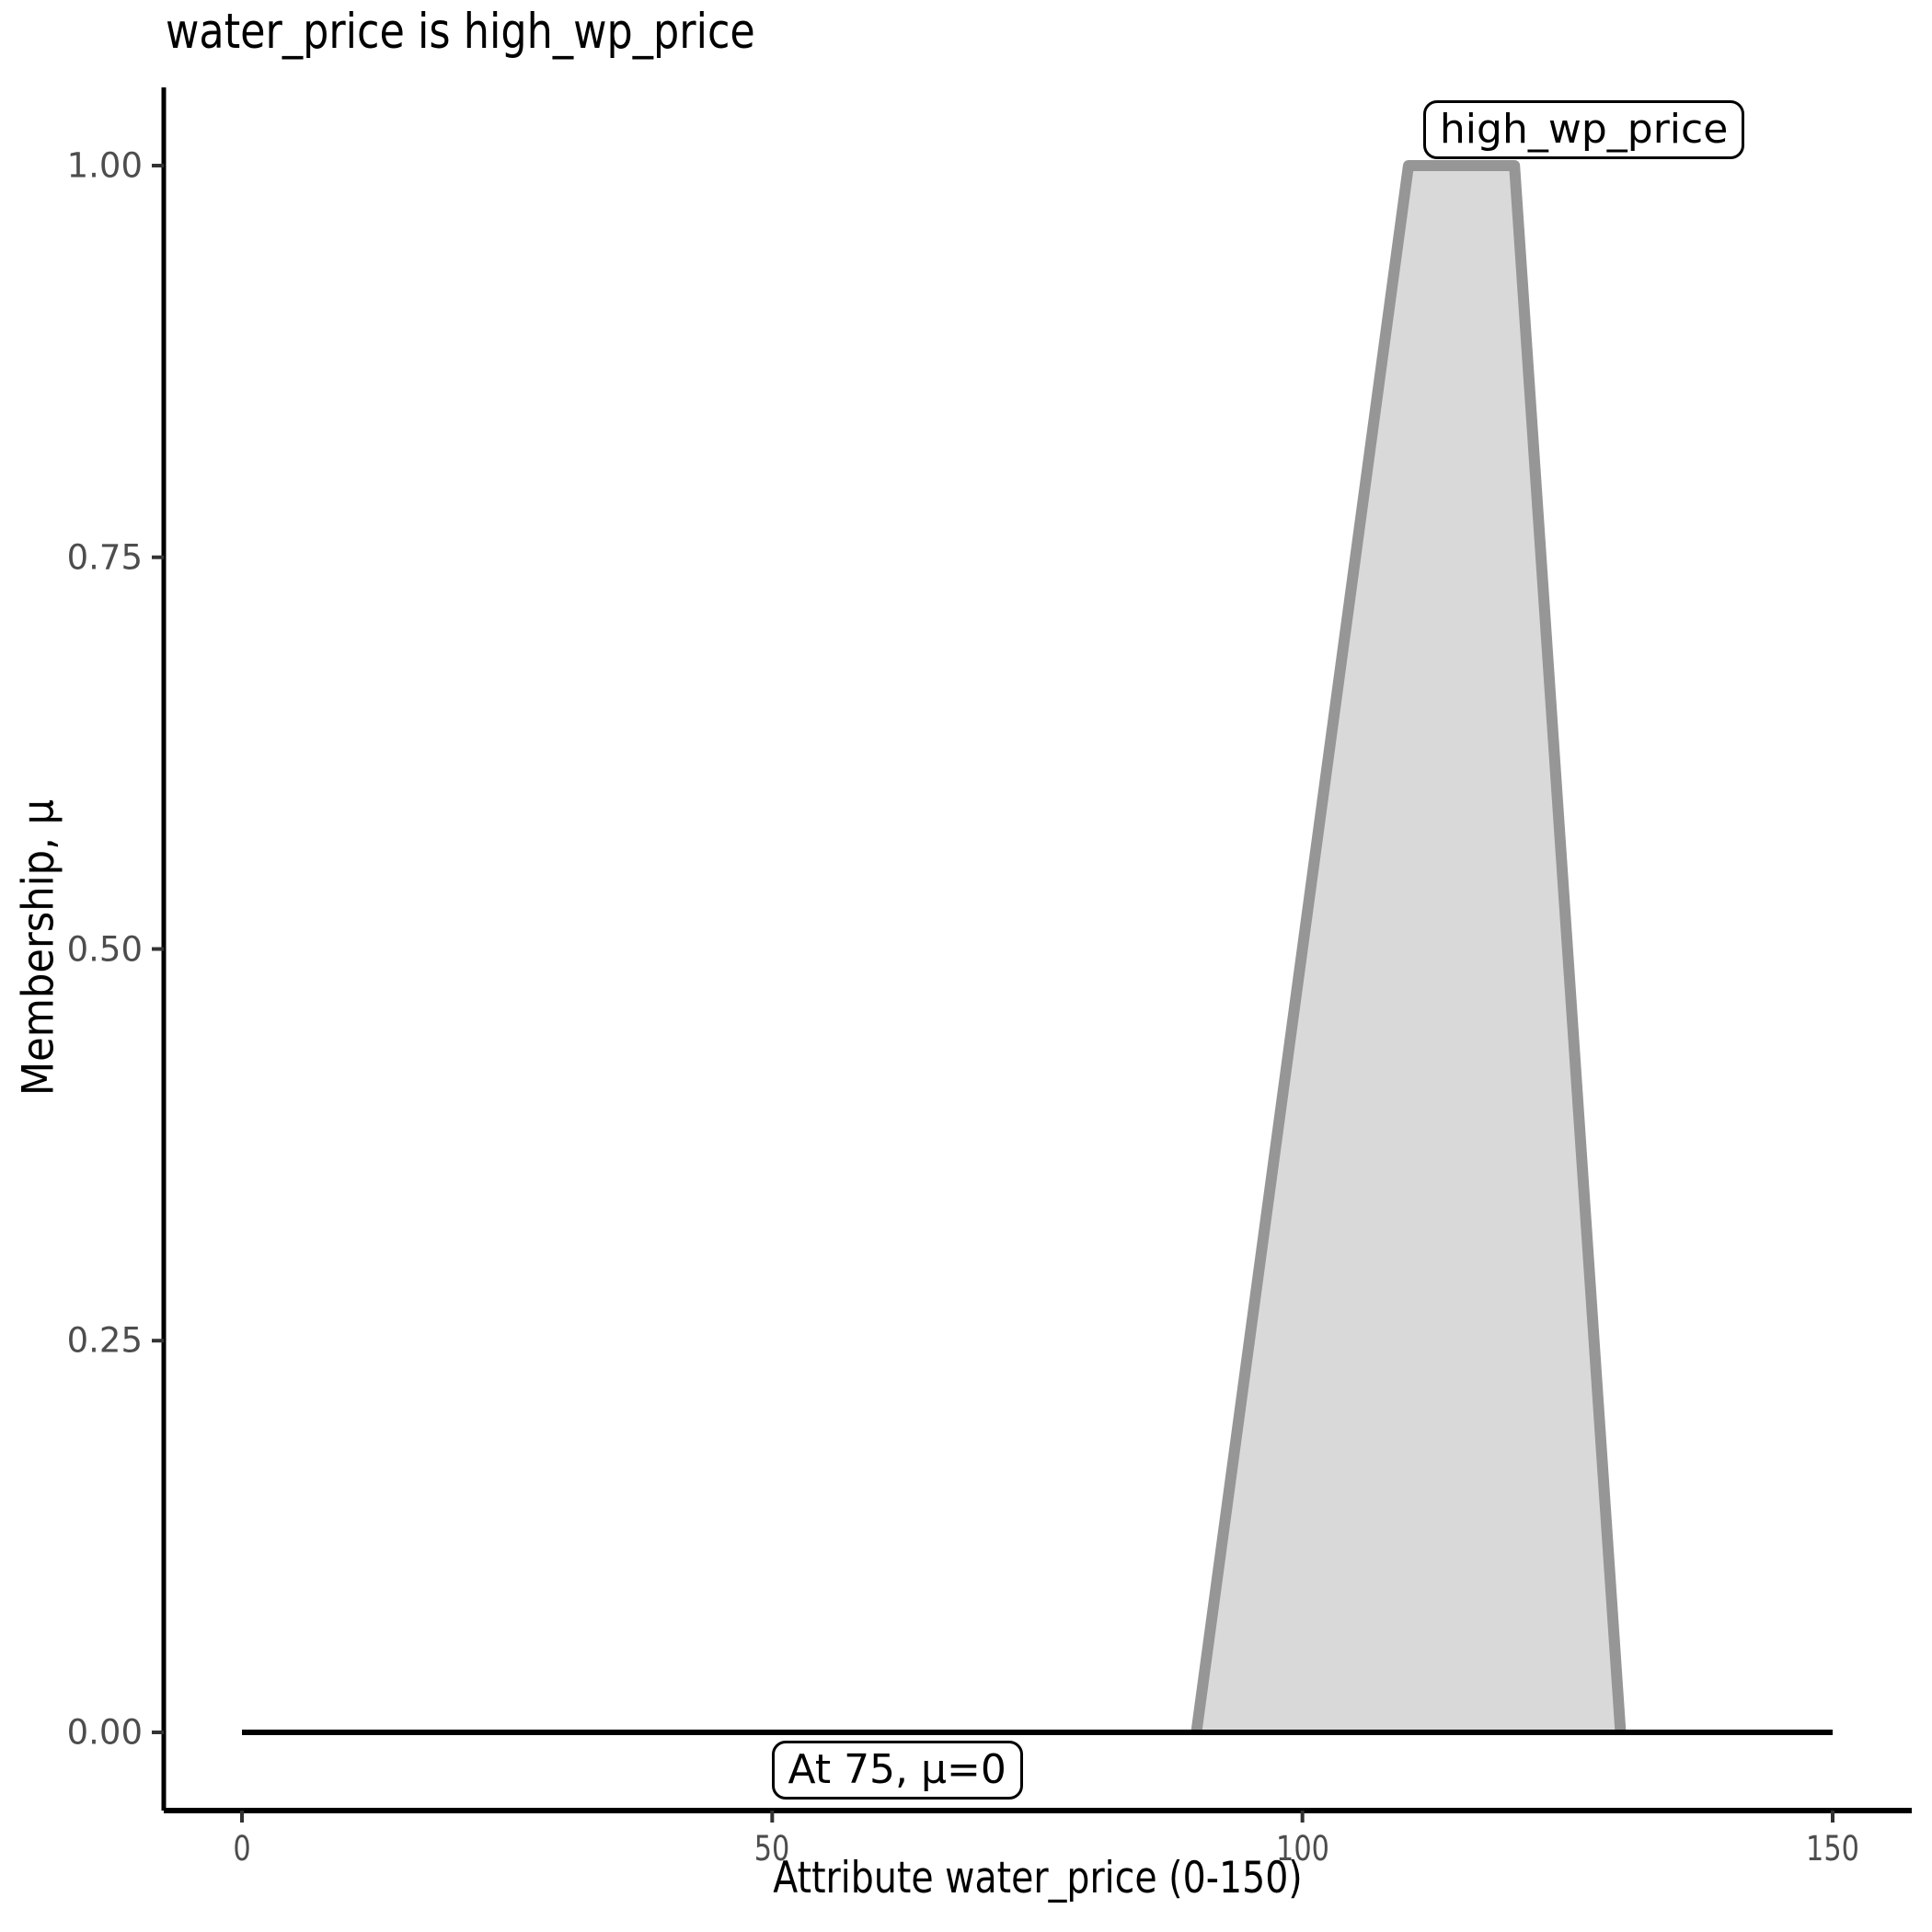 The image size is (1932, 1932). What do you see at coordinates (1302, 1849) in the screenshot?
I see `x-tick-label: 100` at bounding box center [1302, 1849].